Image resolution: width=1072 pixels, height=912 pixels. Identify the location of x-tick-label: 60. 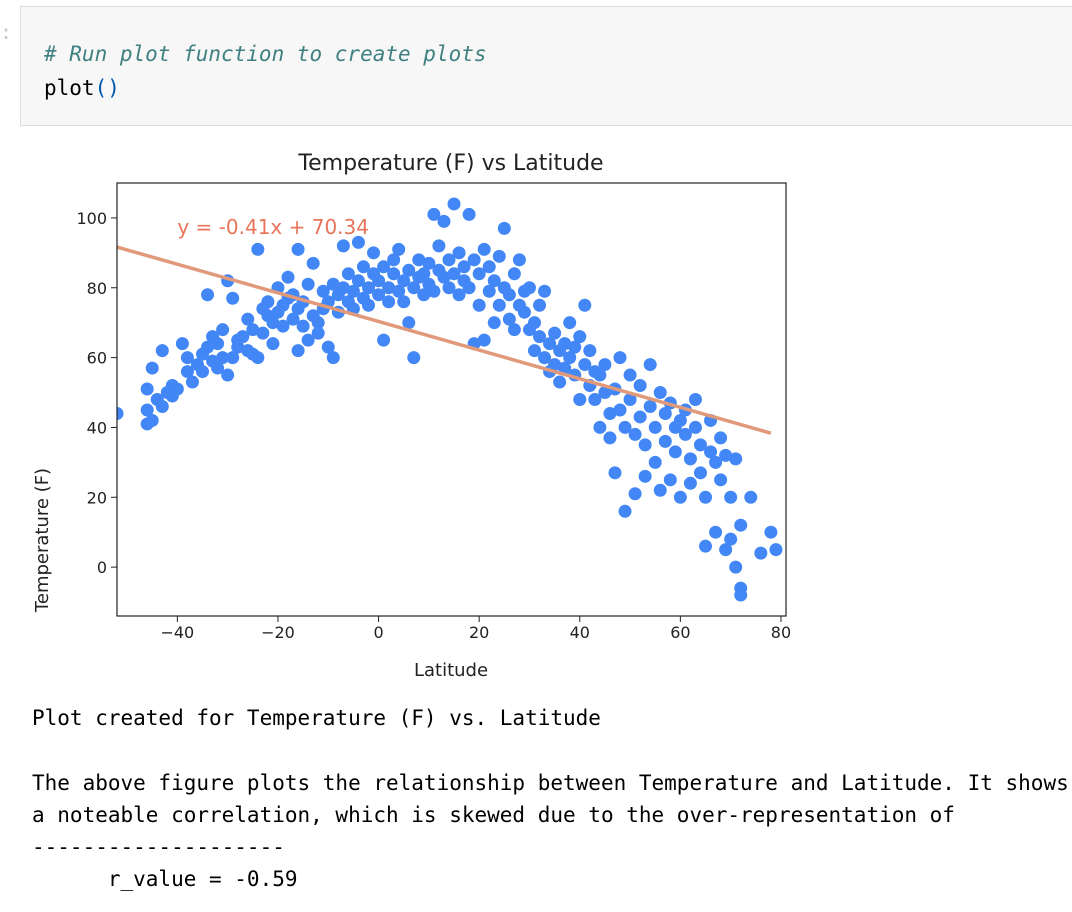
(680, 632).